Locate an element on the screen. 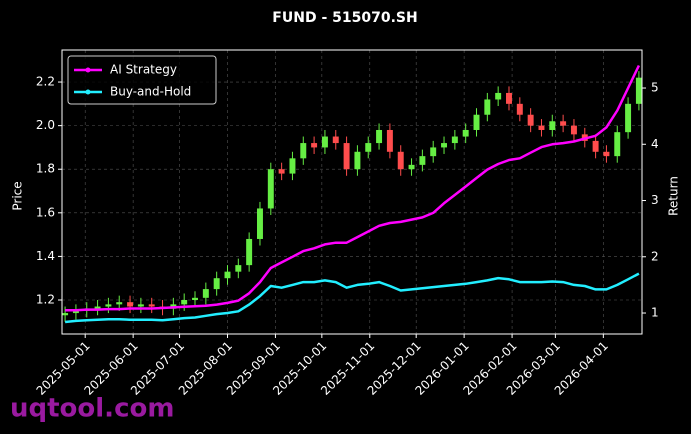 This screenshot has width=691, height=434. y2-axis-label: Return is located at coordinates (674, 196).